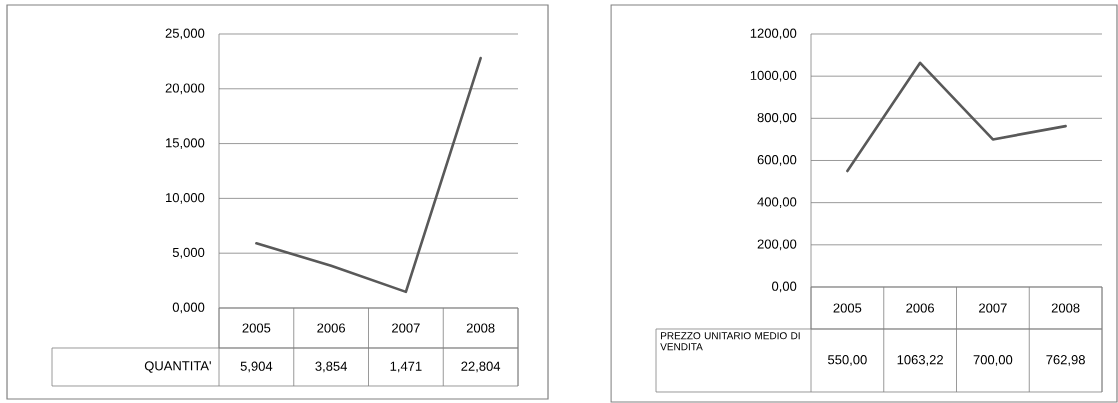 The height and width of the screenshot is (403, 1118). What do you see at coordinates (784, 287) in the screenshot?
I see `y-tick-label: 0,00` at bounding box center [784, 287].